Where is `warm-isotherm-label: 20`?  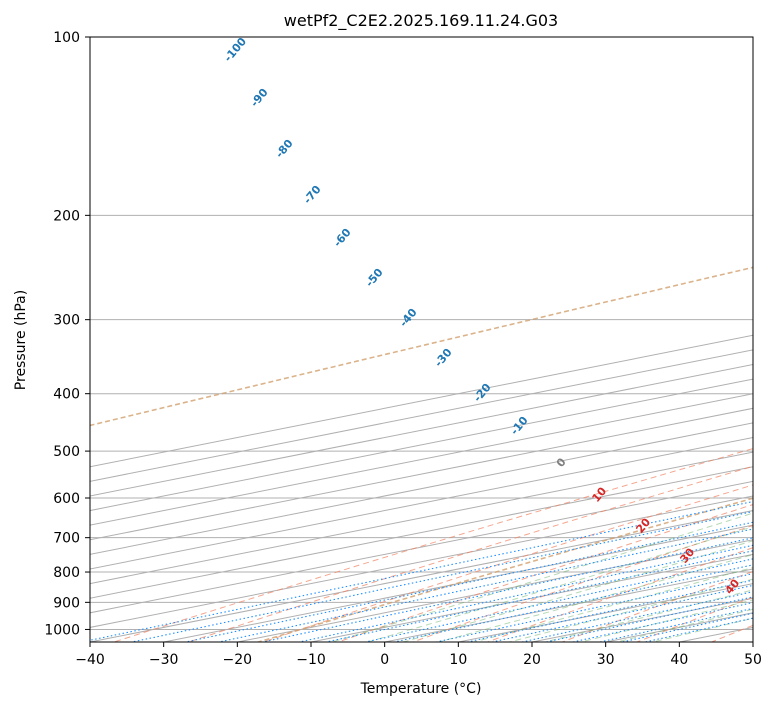 warm-isotherm-label: 20 is located at coordinates (643, 525).